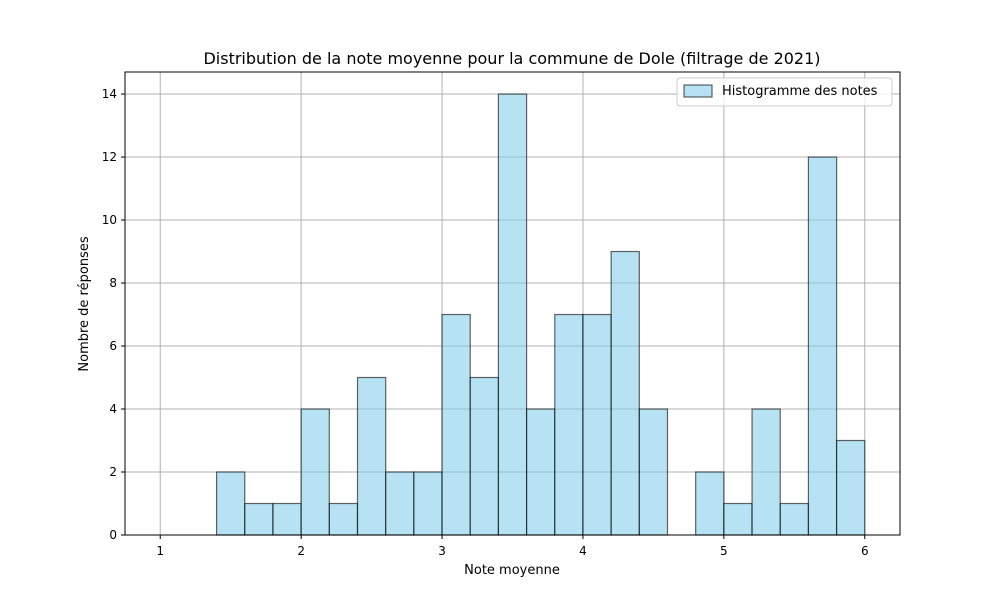 Image resolution: width=1000 pixels, height=600 pixels. I want to click on y-tick-label-12: 12, so click(109, 157).